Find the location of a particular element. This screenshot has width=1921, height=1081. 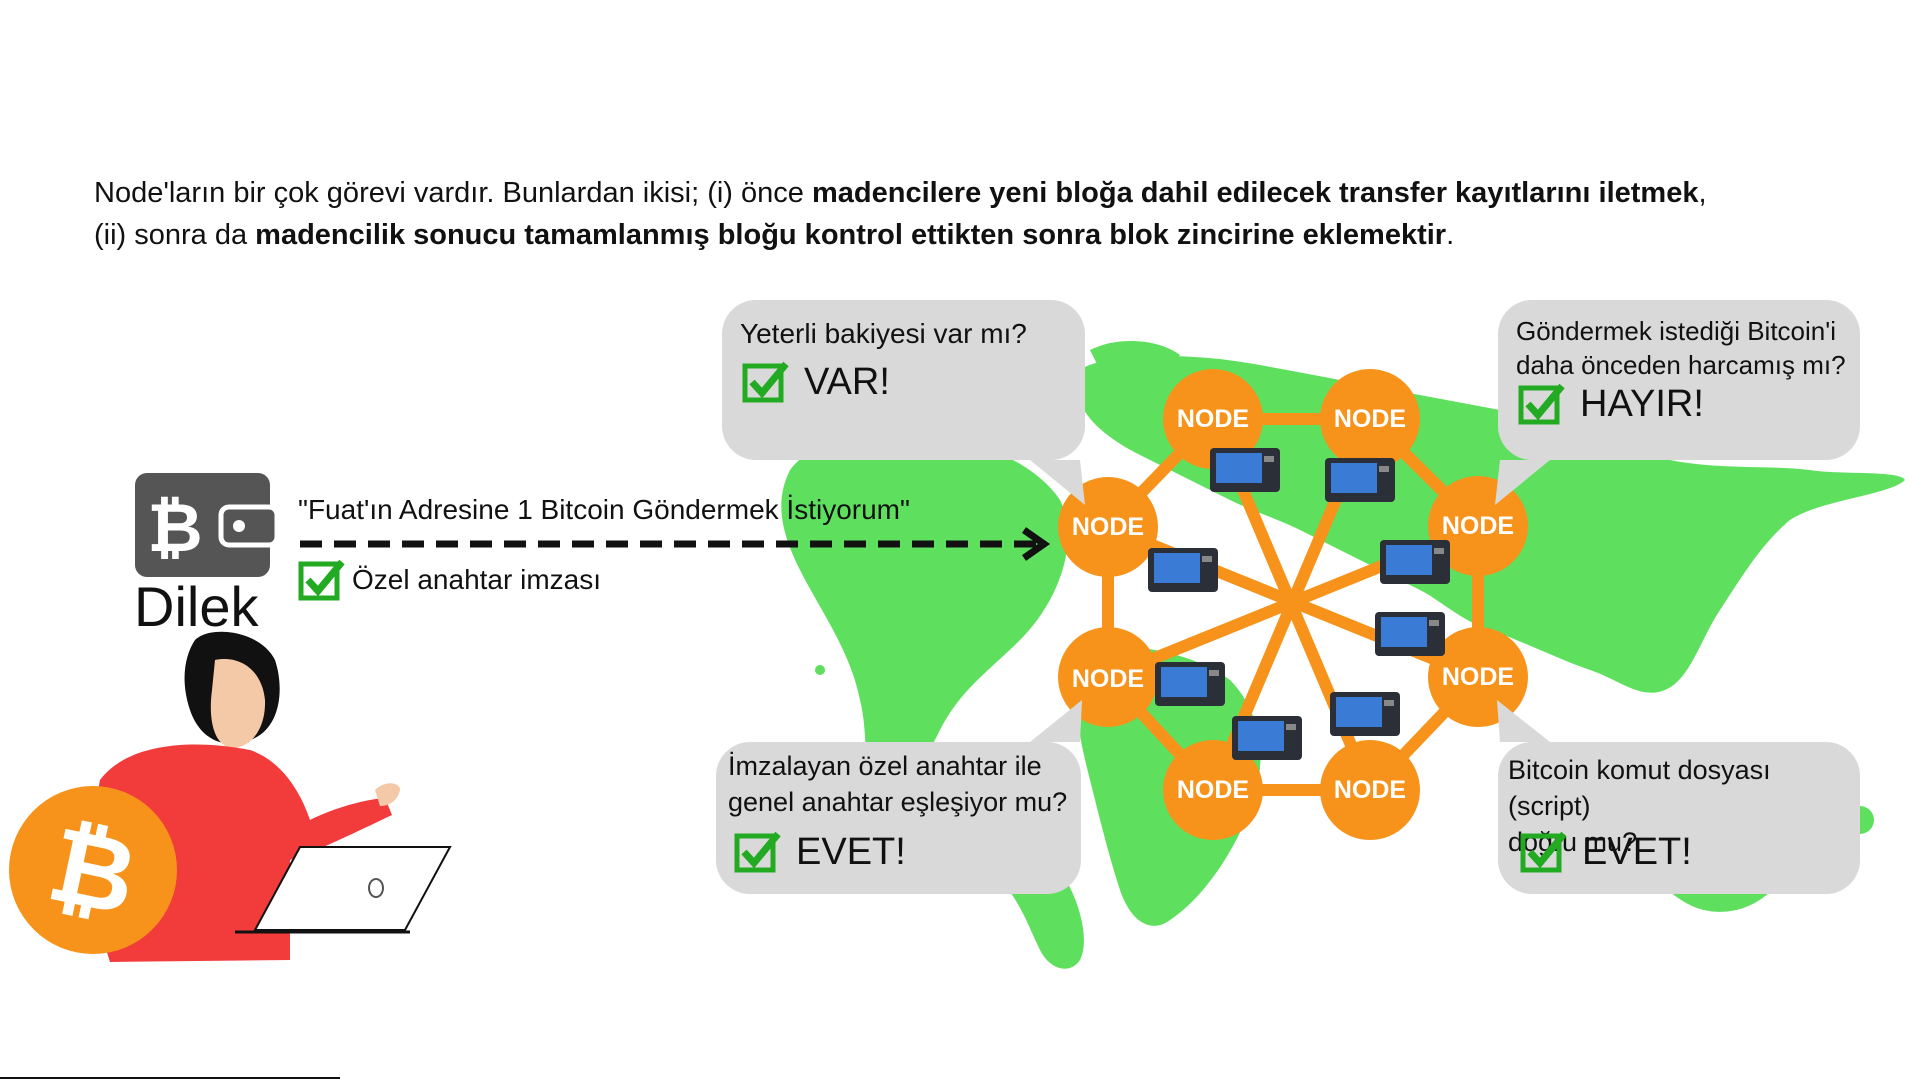

intro-text-2: , is located at coordinates (1702, 193).